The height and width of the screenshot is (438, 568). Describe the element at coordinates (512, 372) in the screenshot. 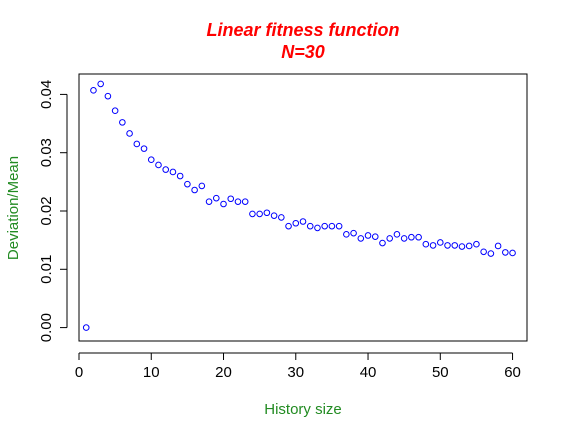

I see `x-tick-label: 60` at that location.